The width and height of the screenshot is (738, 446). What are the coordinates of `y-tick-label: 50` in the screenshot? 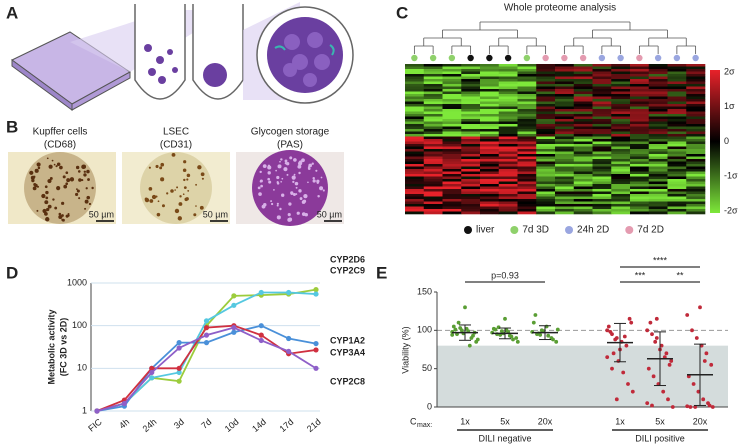 It's located at (427, 368).